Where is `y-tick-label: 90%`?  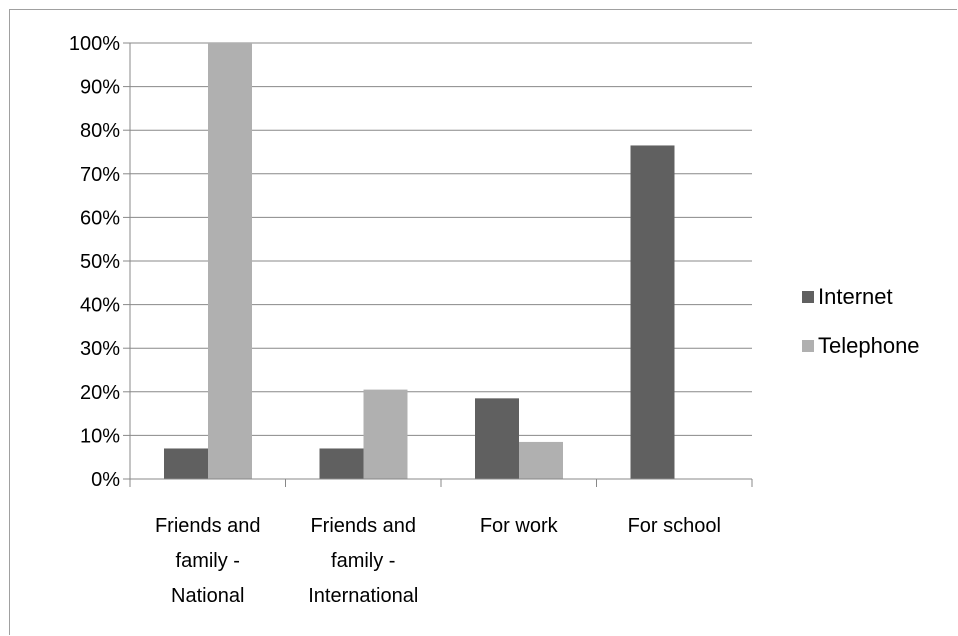 y-tick-label: 90% is located at coordinates (100, 88).